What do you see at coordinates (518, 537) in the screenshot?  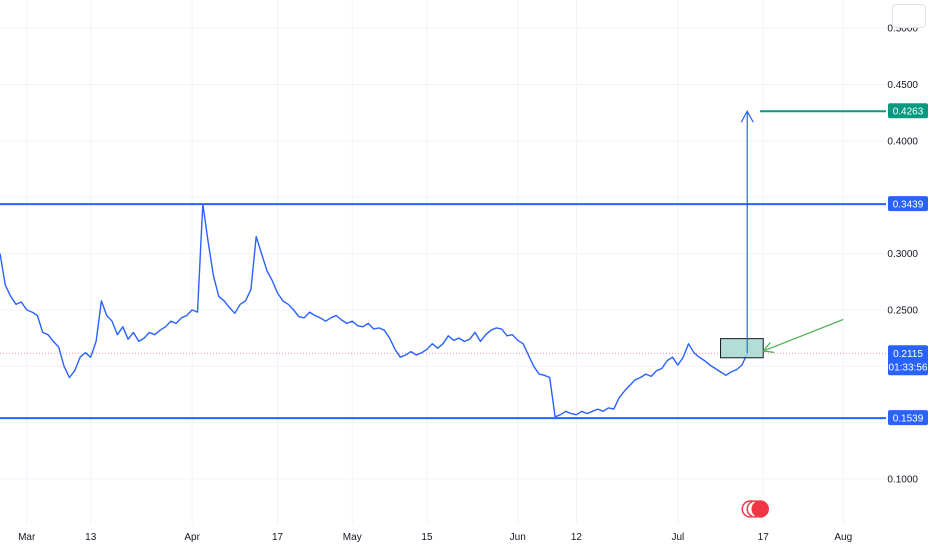 I see `x-tick-label: Jun` at bounding box center [518, 537].